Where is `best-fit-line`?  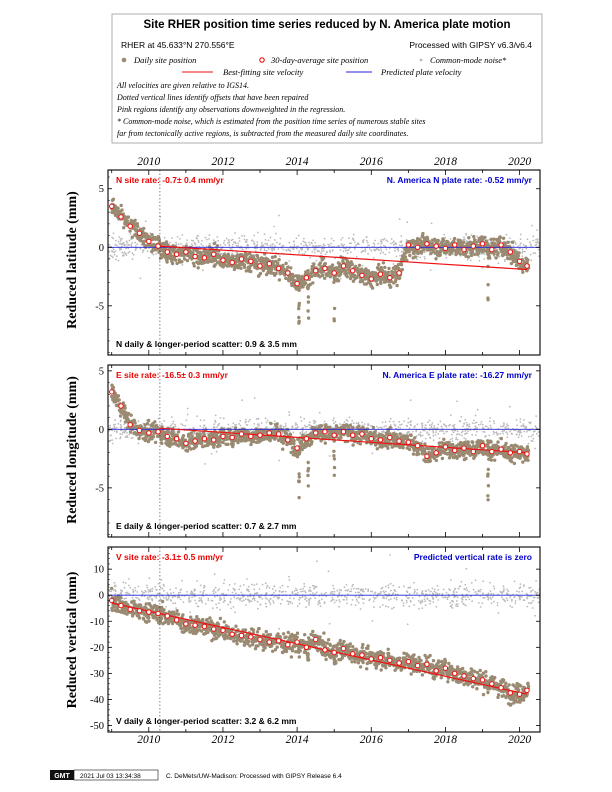
best-fit-line is located at coordinates (343, 258).